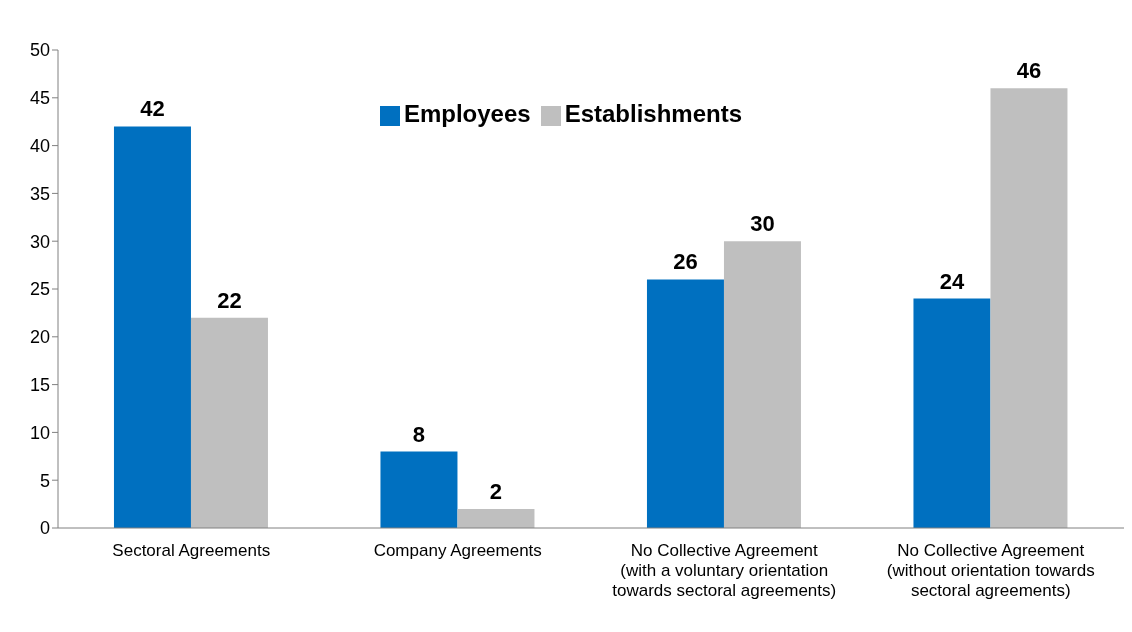 This screenshot has height=632, width=1132. I want to click on x-tick-label: Sectoral Agreements, so click(191, 550).